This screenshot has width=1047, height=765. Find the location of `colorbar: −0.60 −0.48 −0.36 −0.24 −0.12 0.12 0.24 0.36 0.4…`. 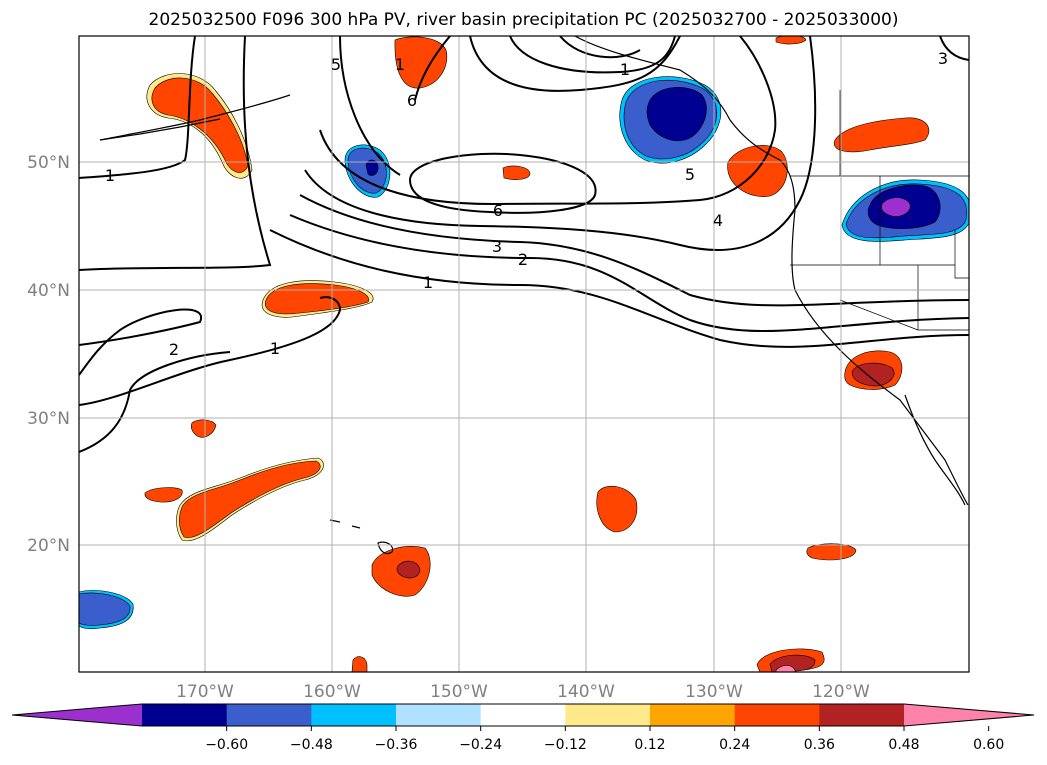

colorbar: −0.60 −0.48 −0.36 −0.24 −0.12 0.12 0.24 0.36 0.4… is located at coordinates (523, 728).